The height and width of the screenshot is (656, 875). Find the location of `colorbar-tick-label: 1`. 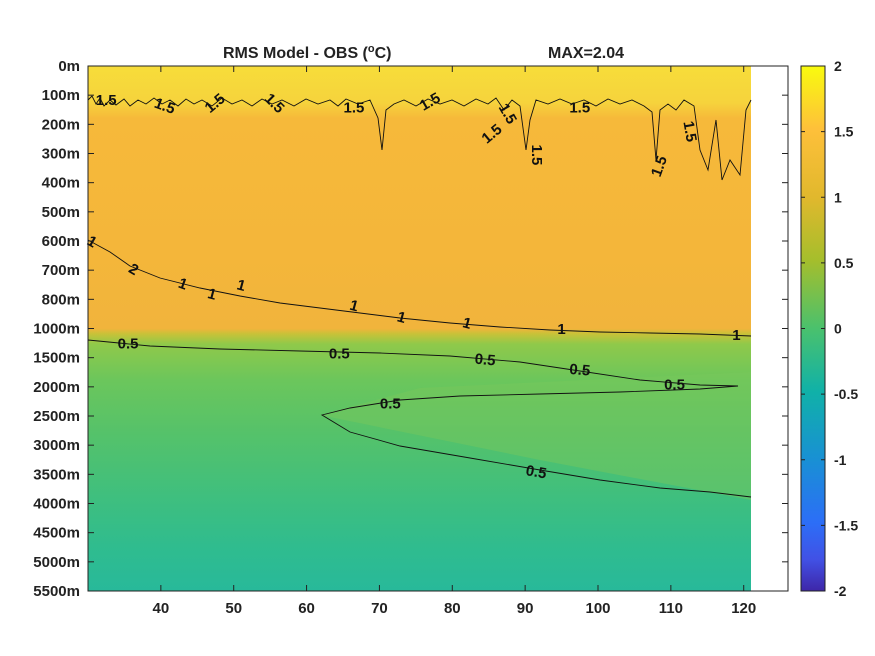

colorbar-tick-label: 1 is located at coordinates (838, 197).